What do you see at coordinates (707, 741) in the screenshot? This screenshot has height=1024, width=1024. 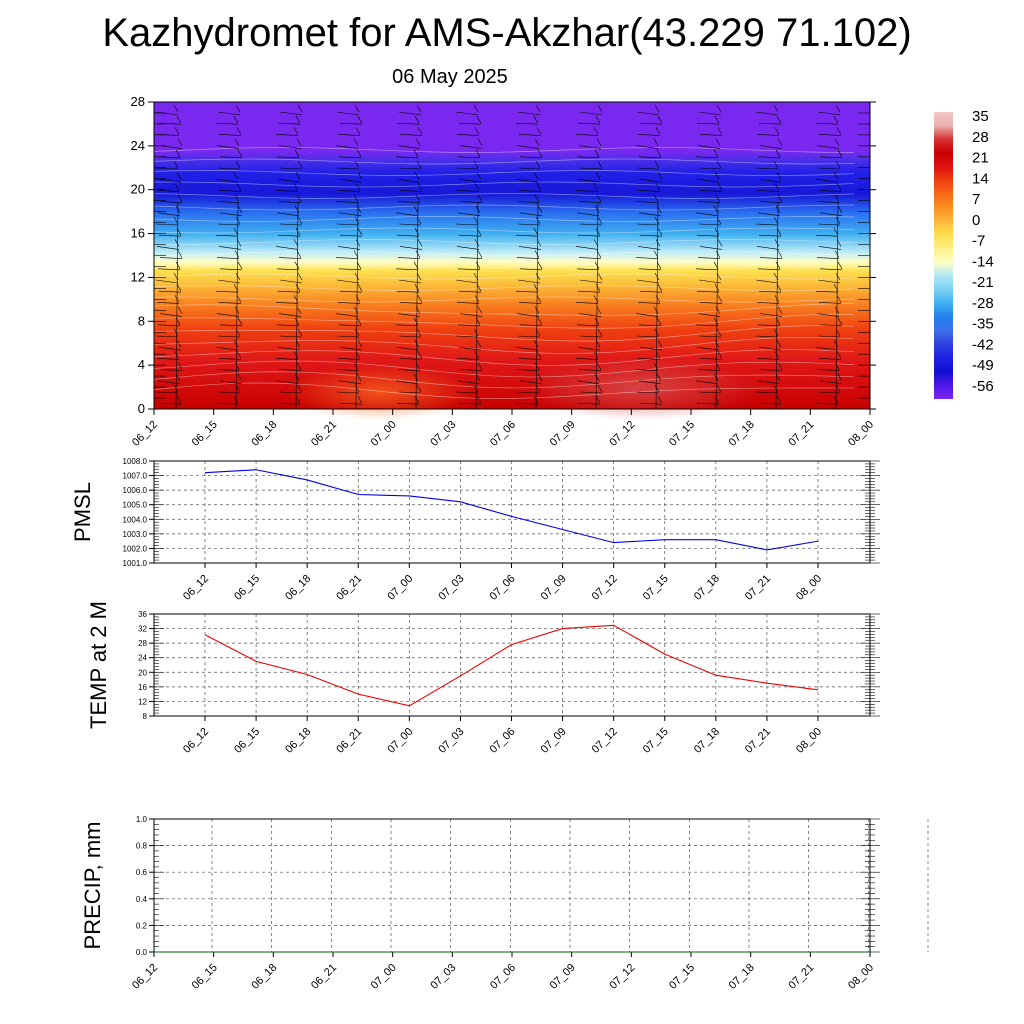 I see `x-tick-label: 07_18` at bounding box center [707, 741].